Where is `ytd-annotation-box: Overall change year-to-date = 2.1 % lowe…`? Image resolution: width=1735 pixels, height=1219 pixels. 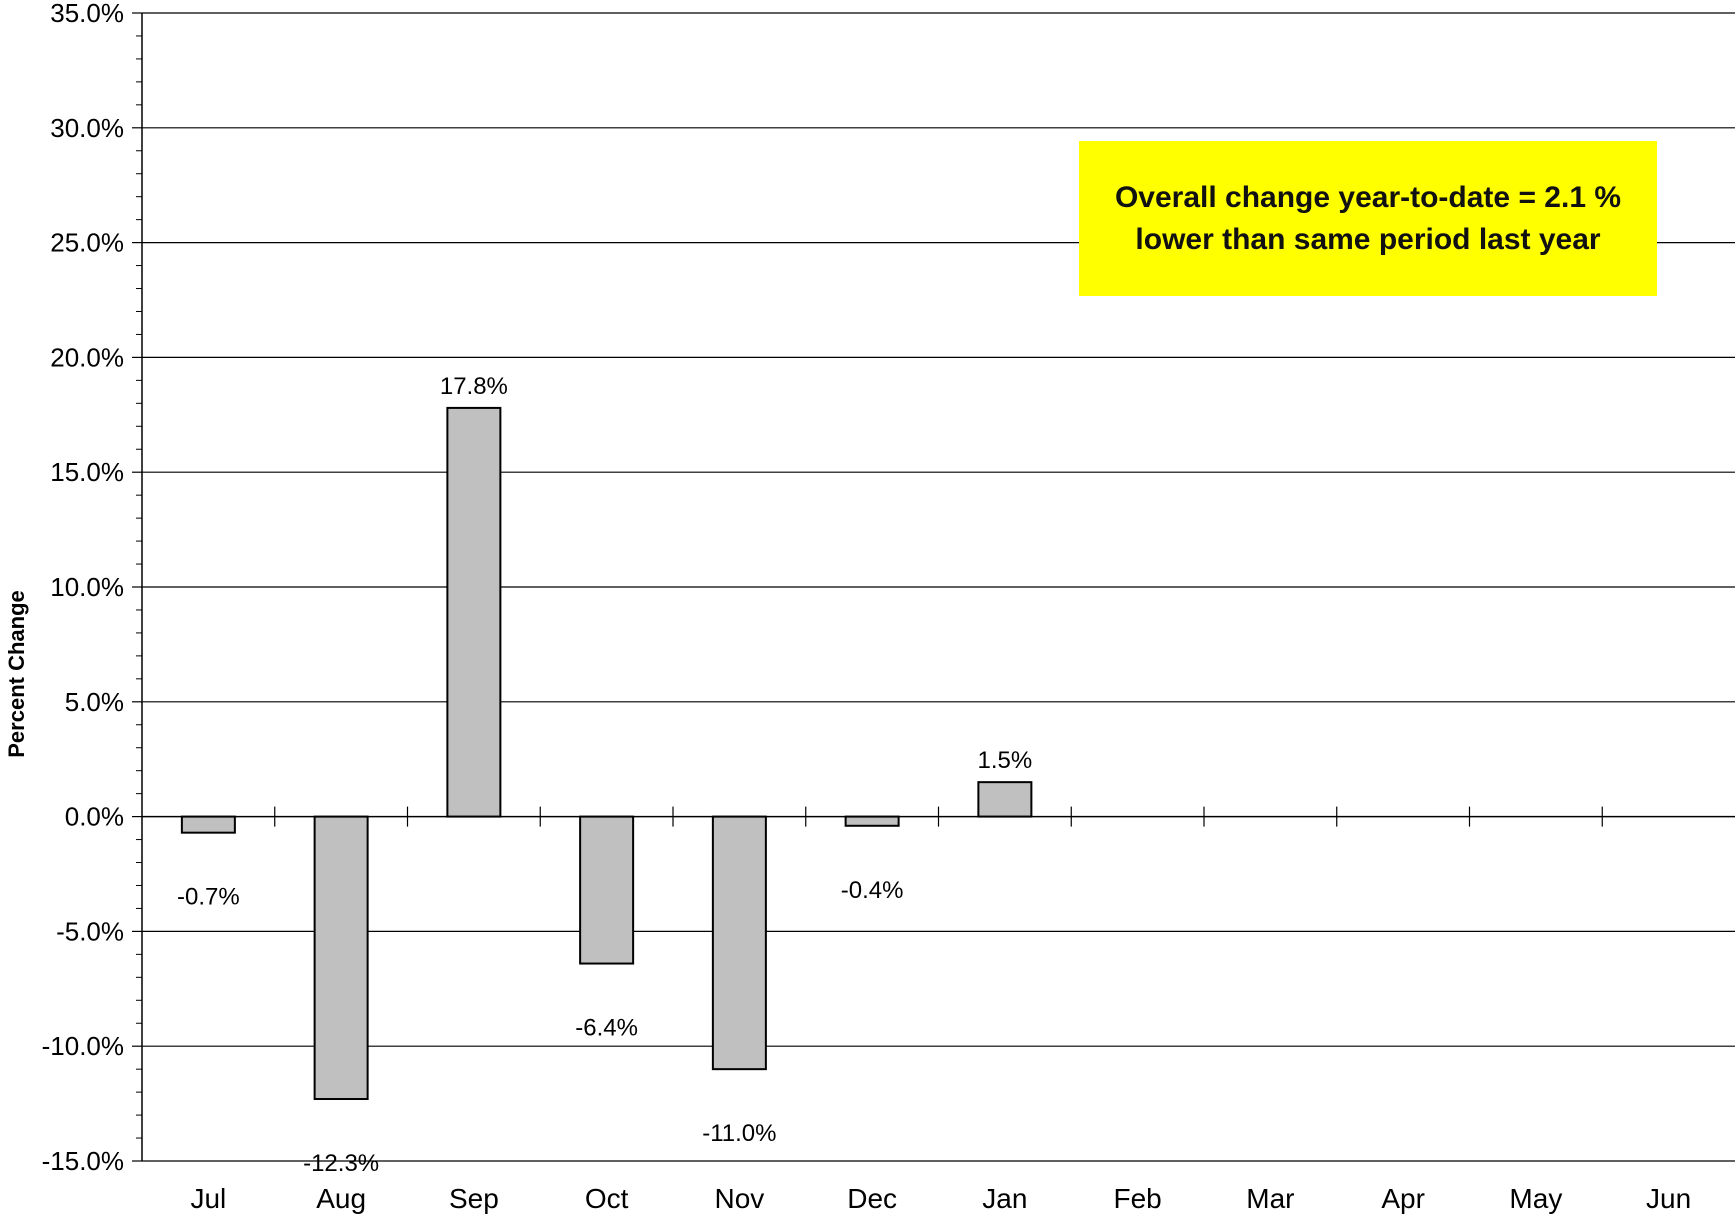
ytd-annotation-box: Overall change year-to-date = 2.1 % lowe… is located at coordinates (1368, 218).